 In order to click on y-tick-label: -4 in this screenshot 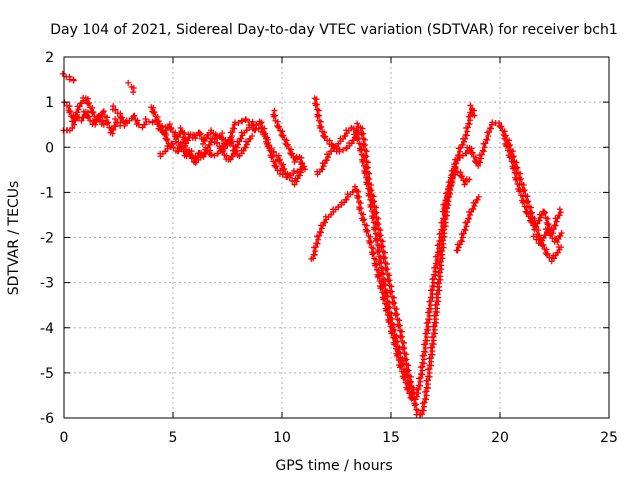, I will do `click(47, 329)`.